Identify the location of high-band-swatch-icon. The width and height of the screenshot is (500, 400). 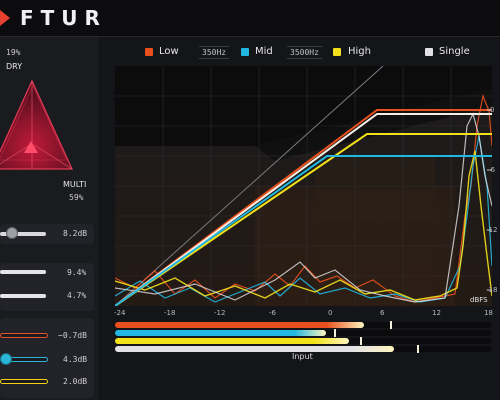
(337, 52).